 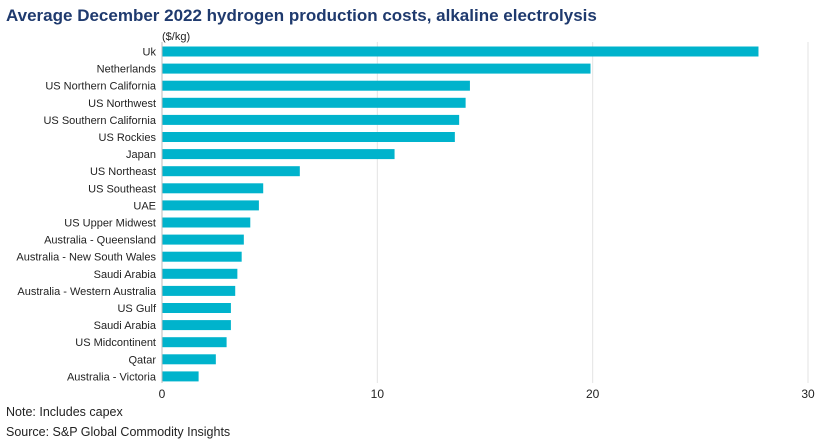 I want to click on category-label: Australia - New South Wales, so click(x=86, y=258).